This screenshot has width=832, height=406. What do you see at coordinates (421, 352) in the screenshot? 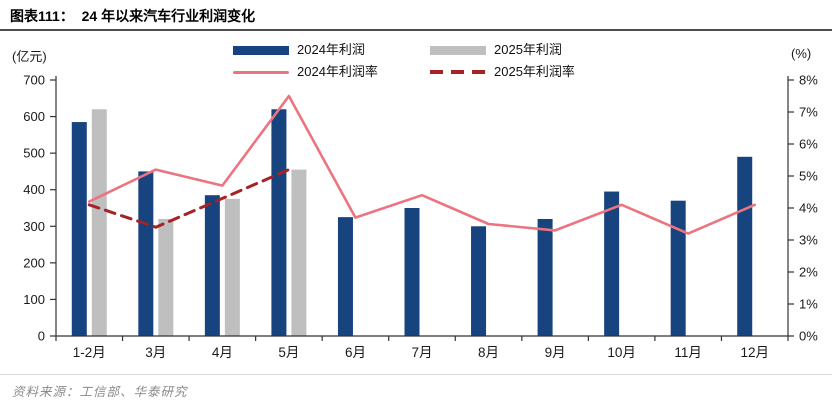
I see `svg-text: 7月` at bounding box center [421, 352].